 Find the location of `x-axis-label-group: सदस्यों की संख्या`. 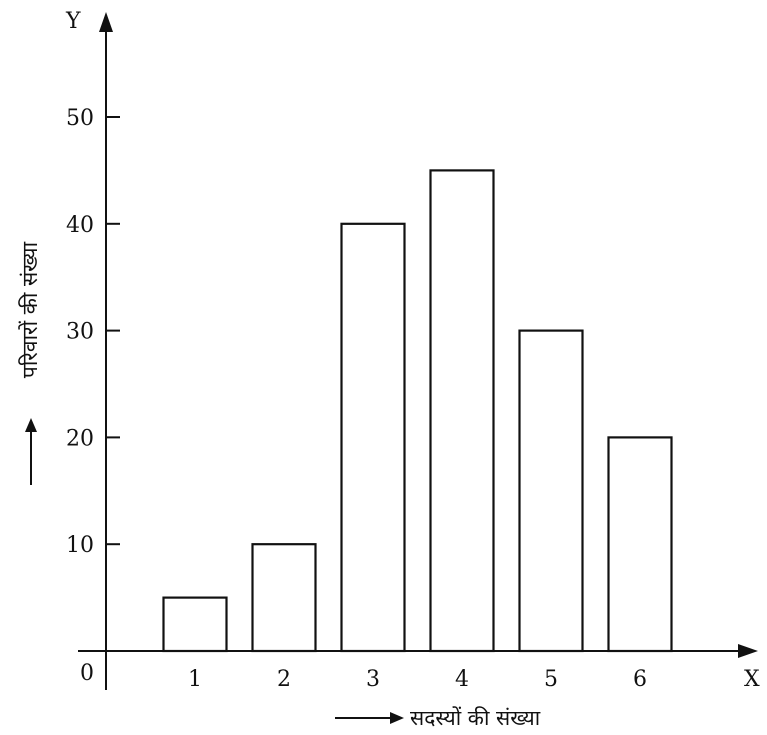

x-axis-label-group: सदस्यों की संख्या is located at coordinates (438, 718).